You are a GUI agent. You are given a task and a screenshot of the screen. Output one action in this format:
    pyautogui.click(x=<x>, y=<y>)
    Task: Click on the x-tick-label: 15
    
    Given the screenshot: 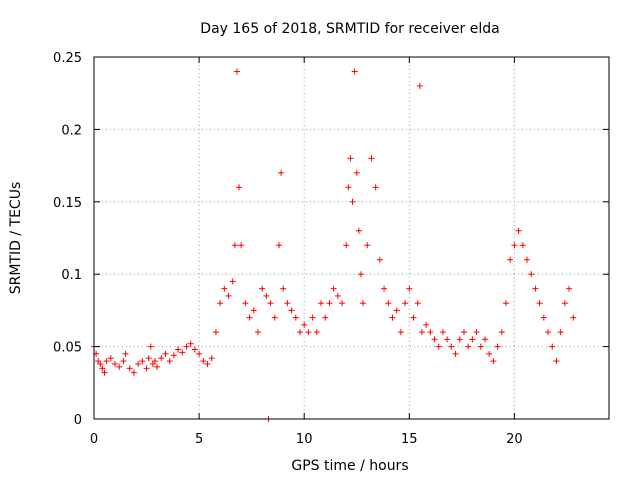 What is the action you would take?
    pyautogui.click(x=409, y=439)
    